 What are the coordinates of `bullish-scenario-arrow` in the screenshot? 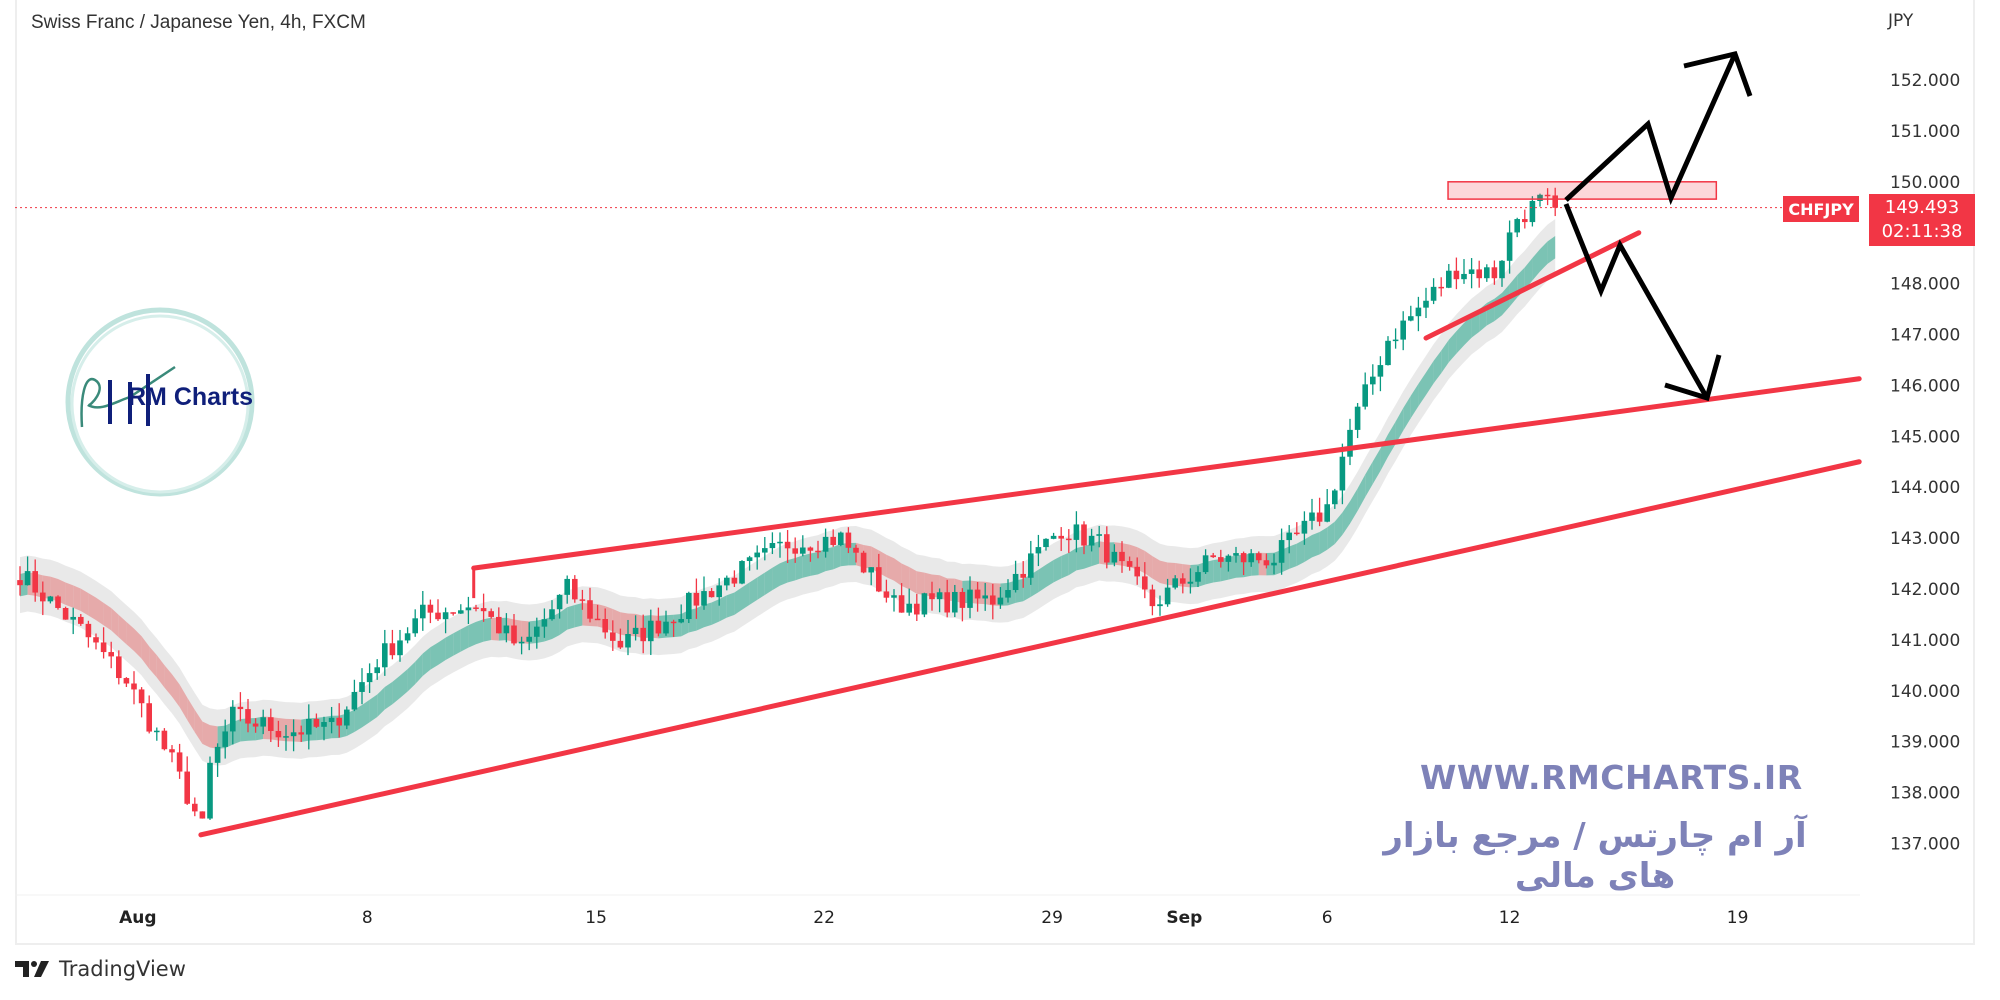 It's located at (1651, 129).